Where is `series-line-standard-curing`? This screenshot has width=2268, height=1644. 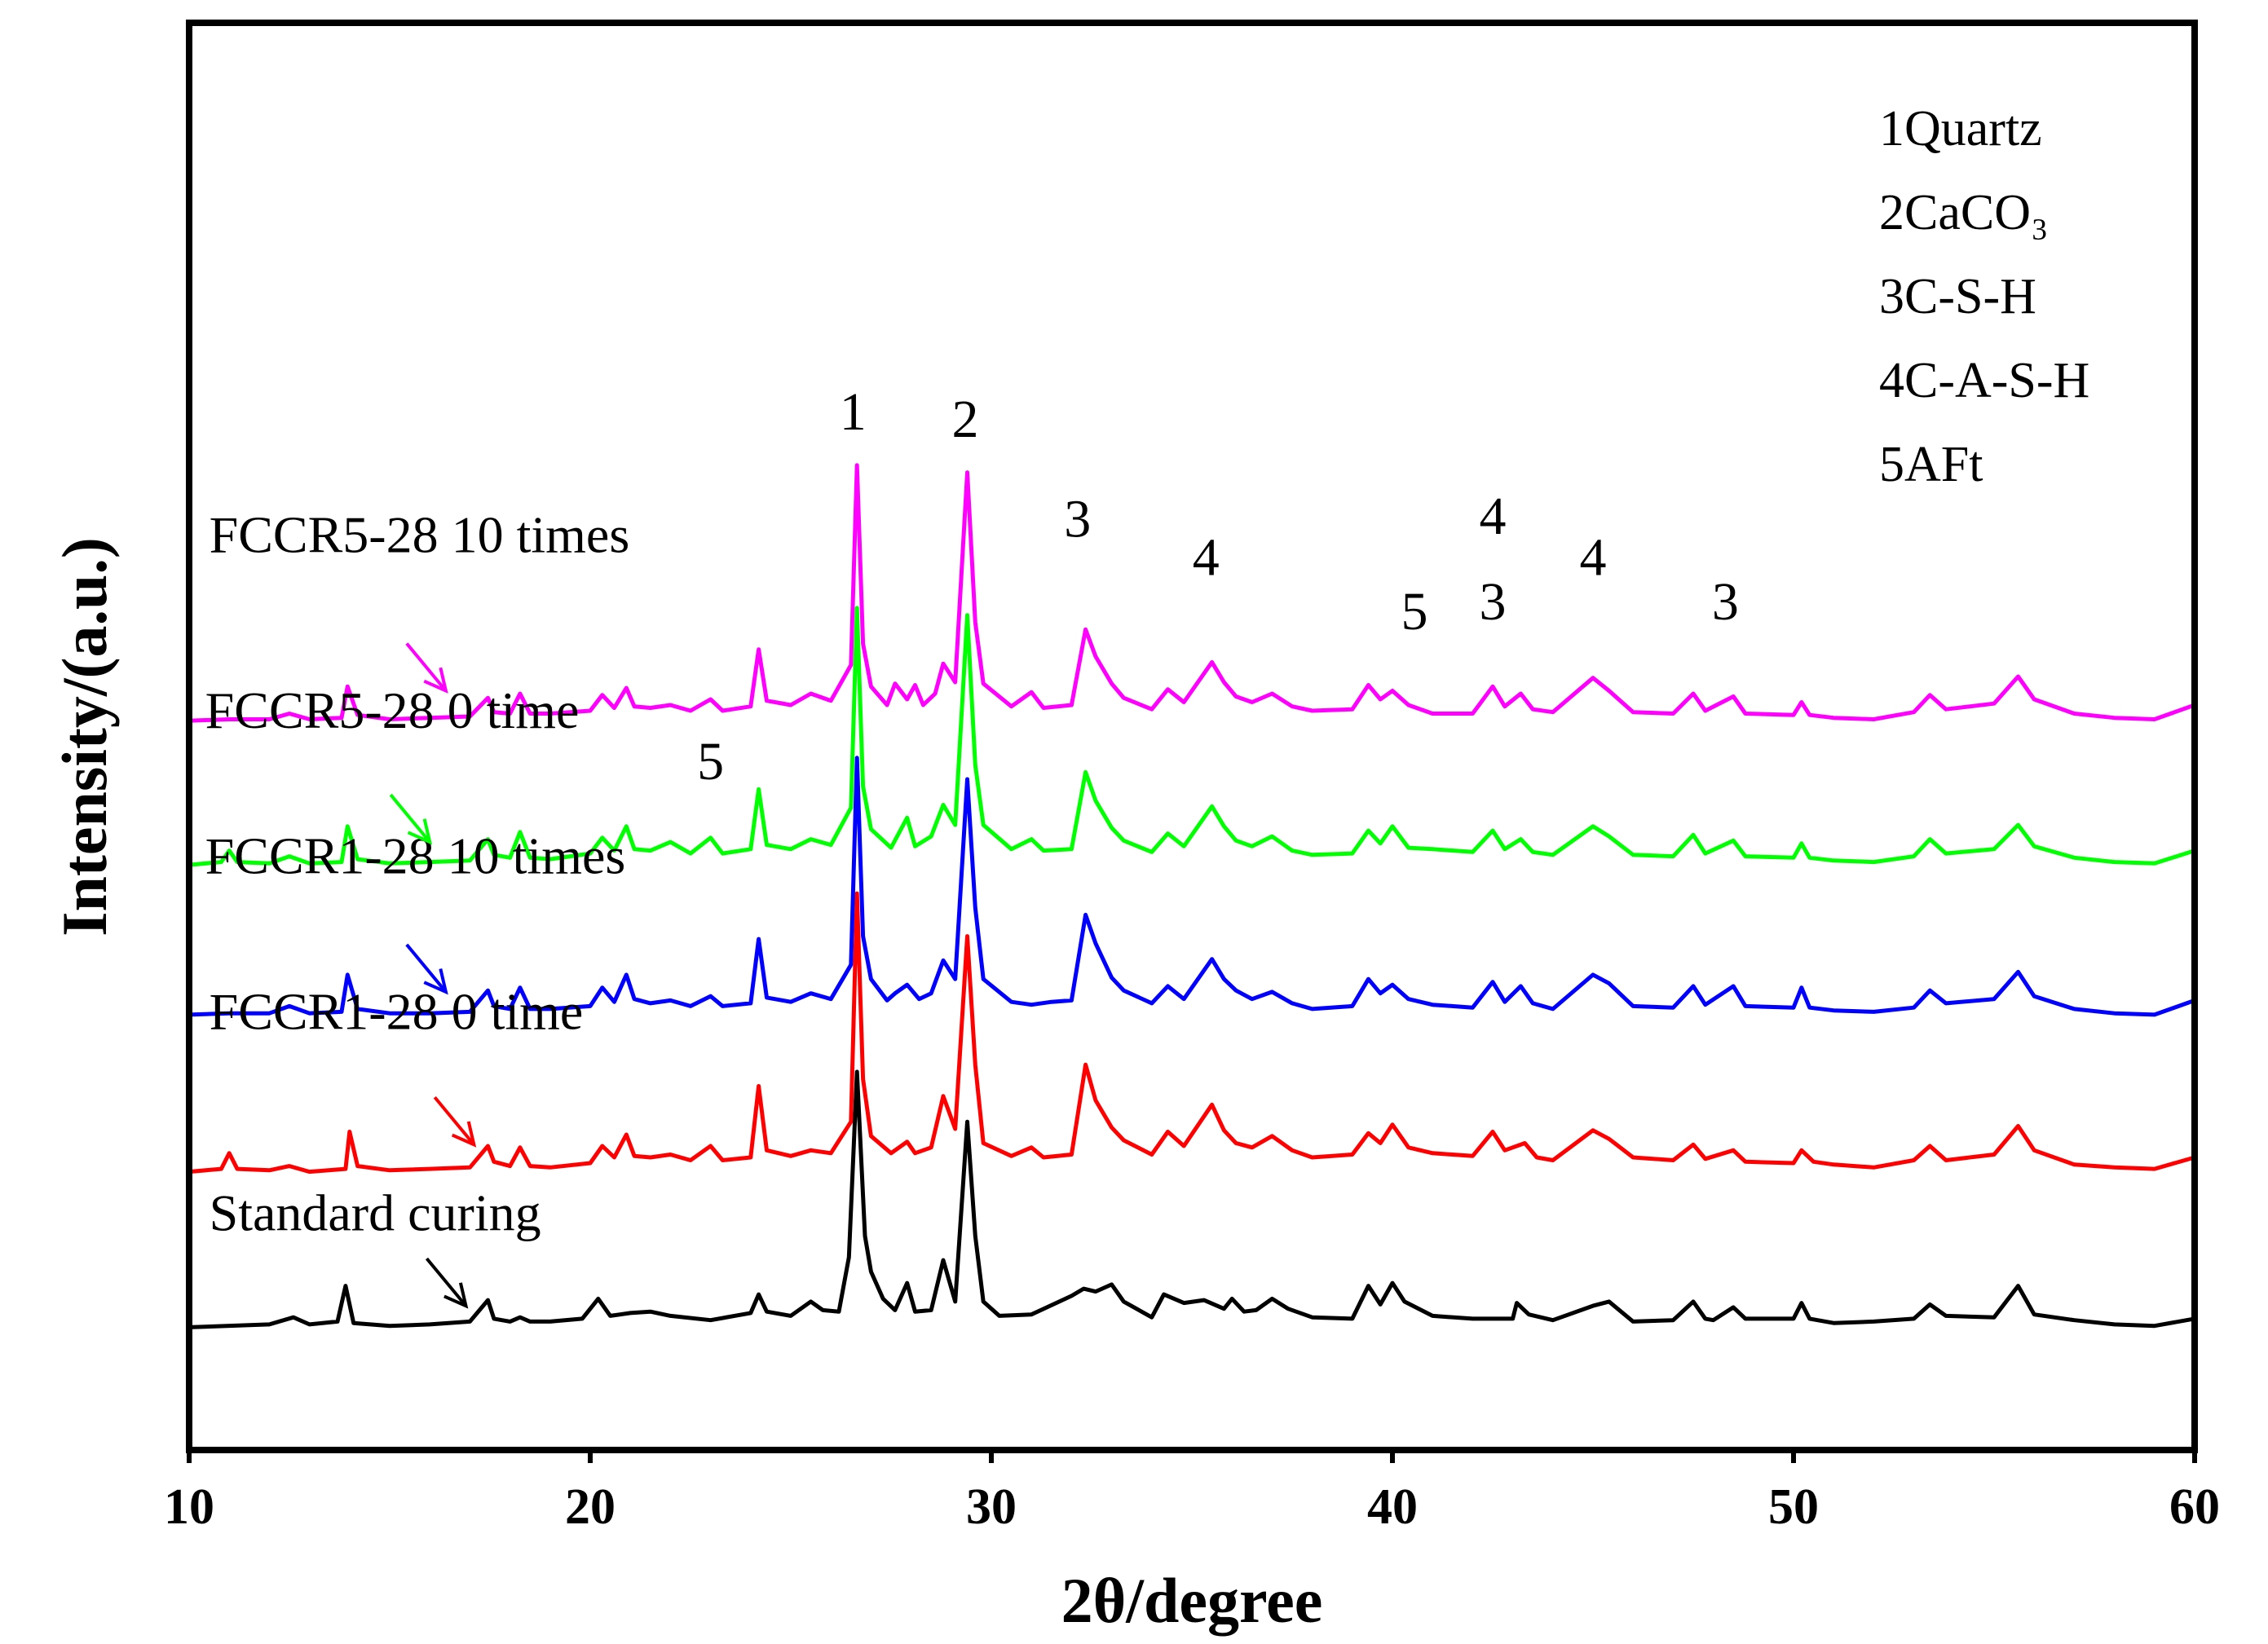
series-line-standard-curing is located at coordinates (1191, 1199).